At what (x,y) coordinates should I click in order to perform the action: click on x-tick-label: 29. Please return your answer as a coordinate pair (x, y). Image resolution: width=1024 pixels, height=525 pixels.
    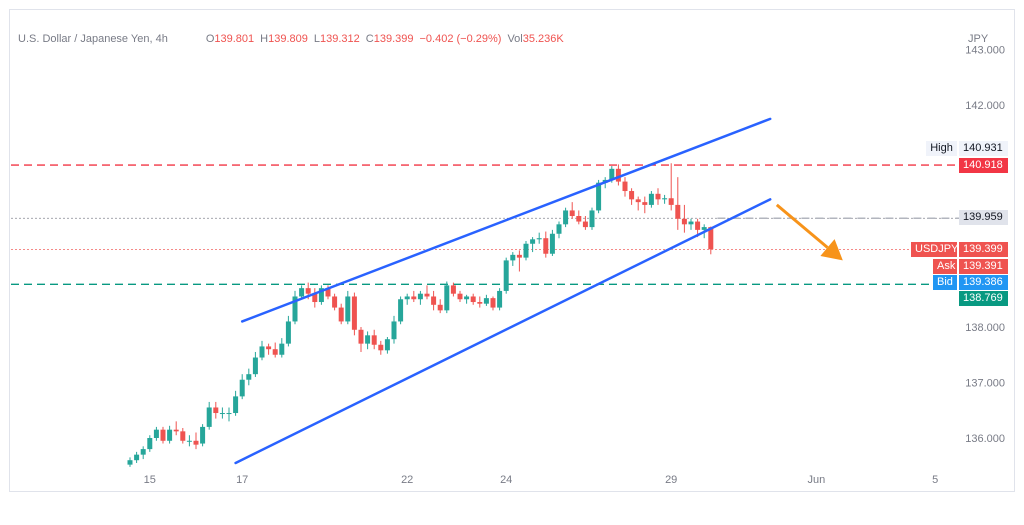
    Looking at the image, I should click on (671, 480).